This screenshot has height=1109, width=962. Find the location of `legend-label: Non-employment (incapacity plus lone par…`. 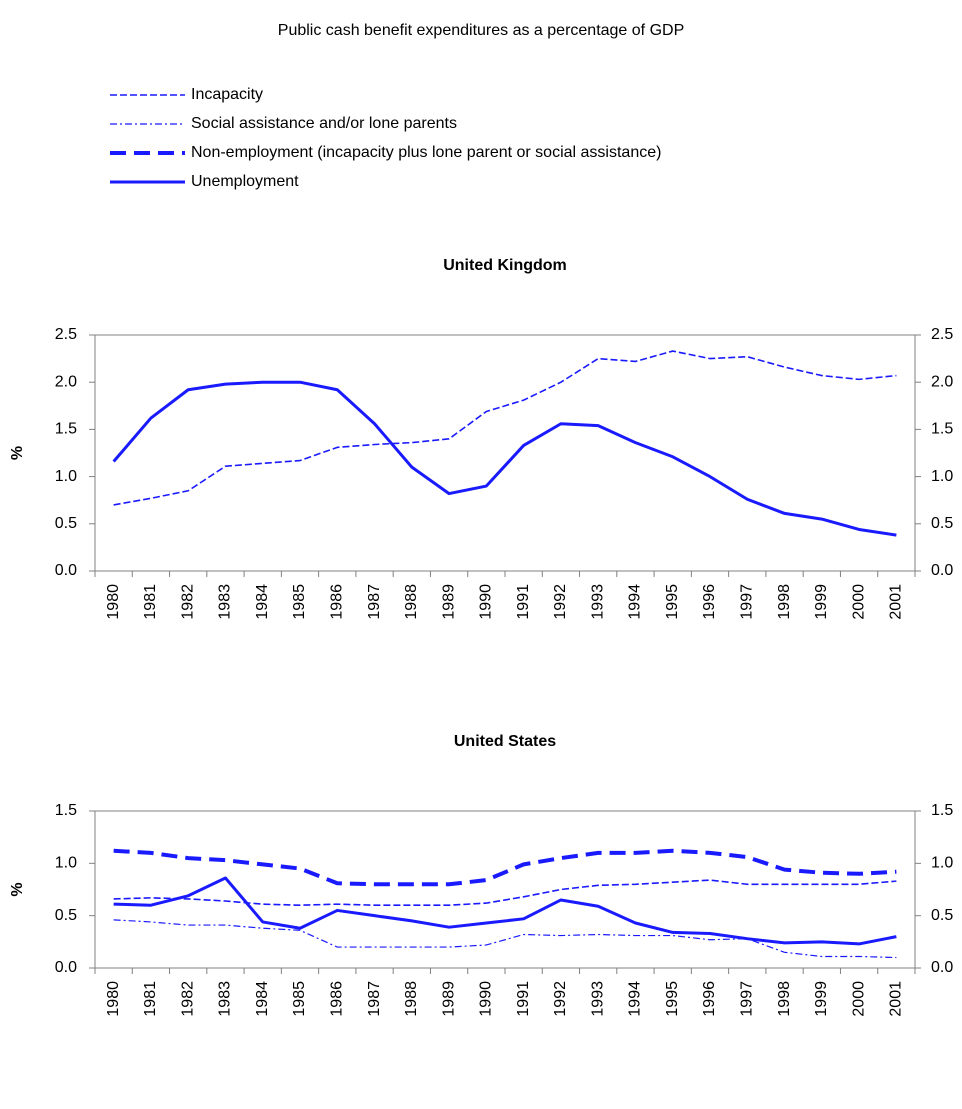

legend-label: Non-employment (incapacity plus lone par… is located at coordinates (426, 152).